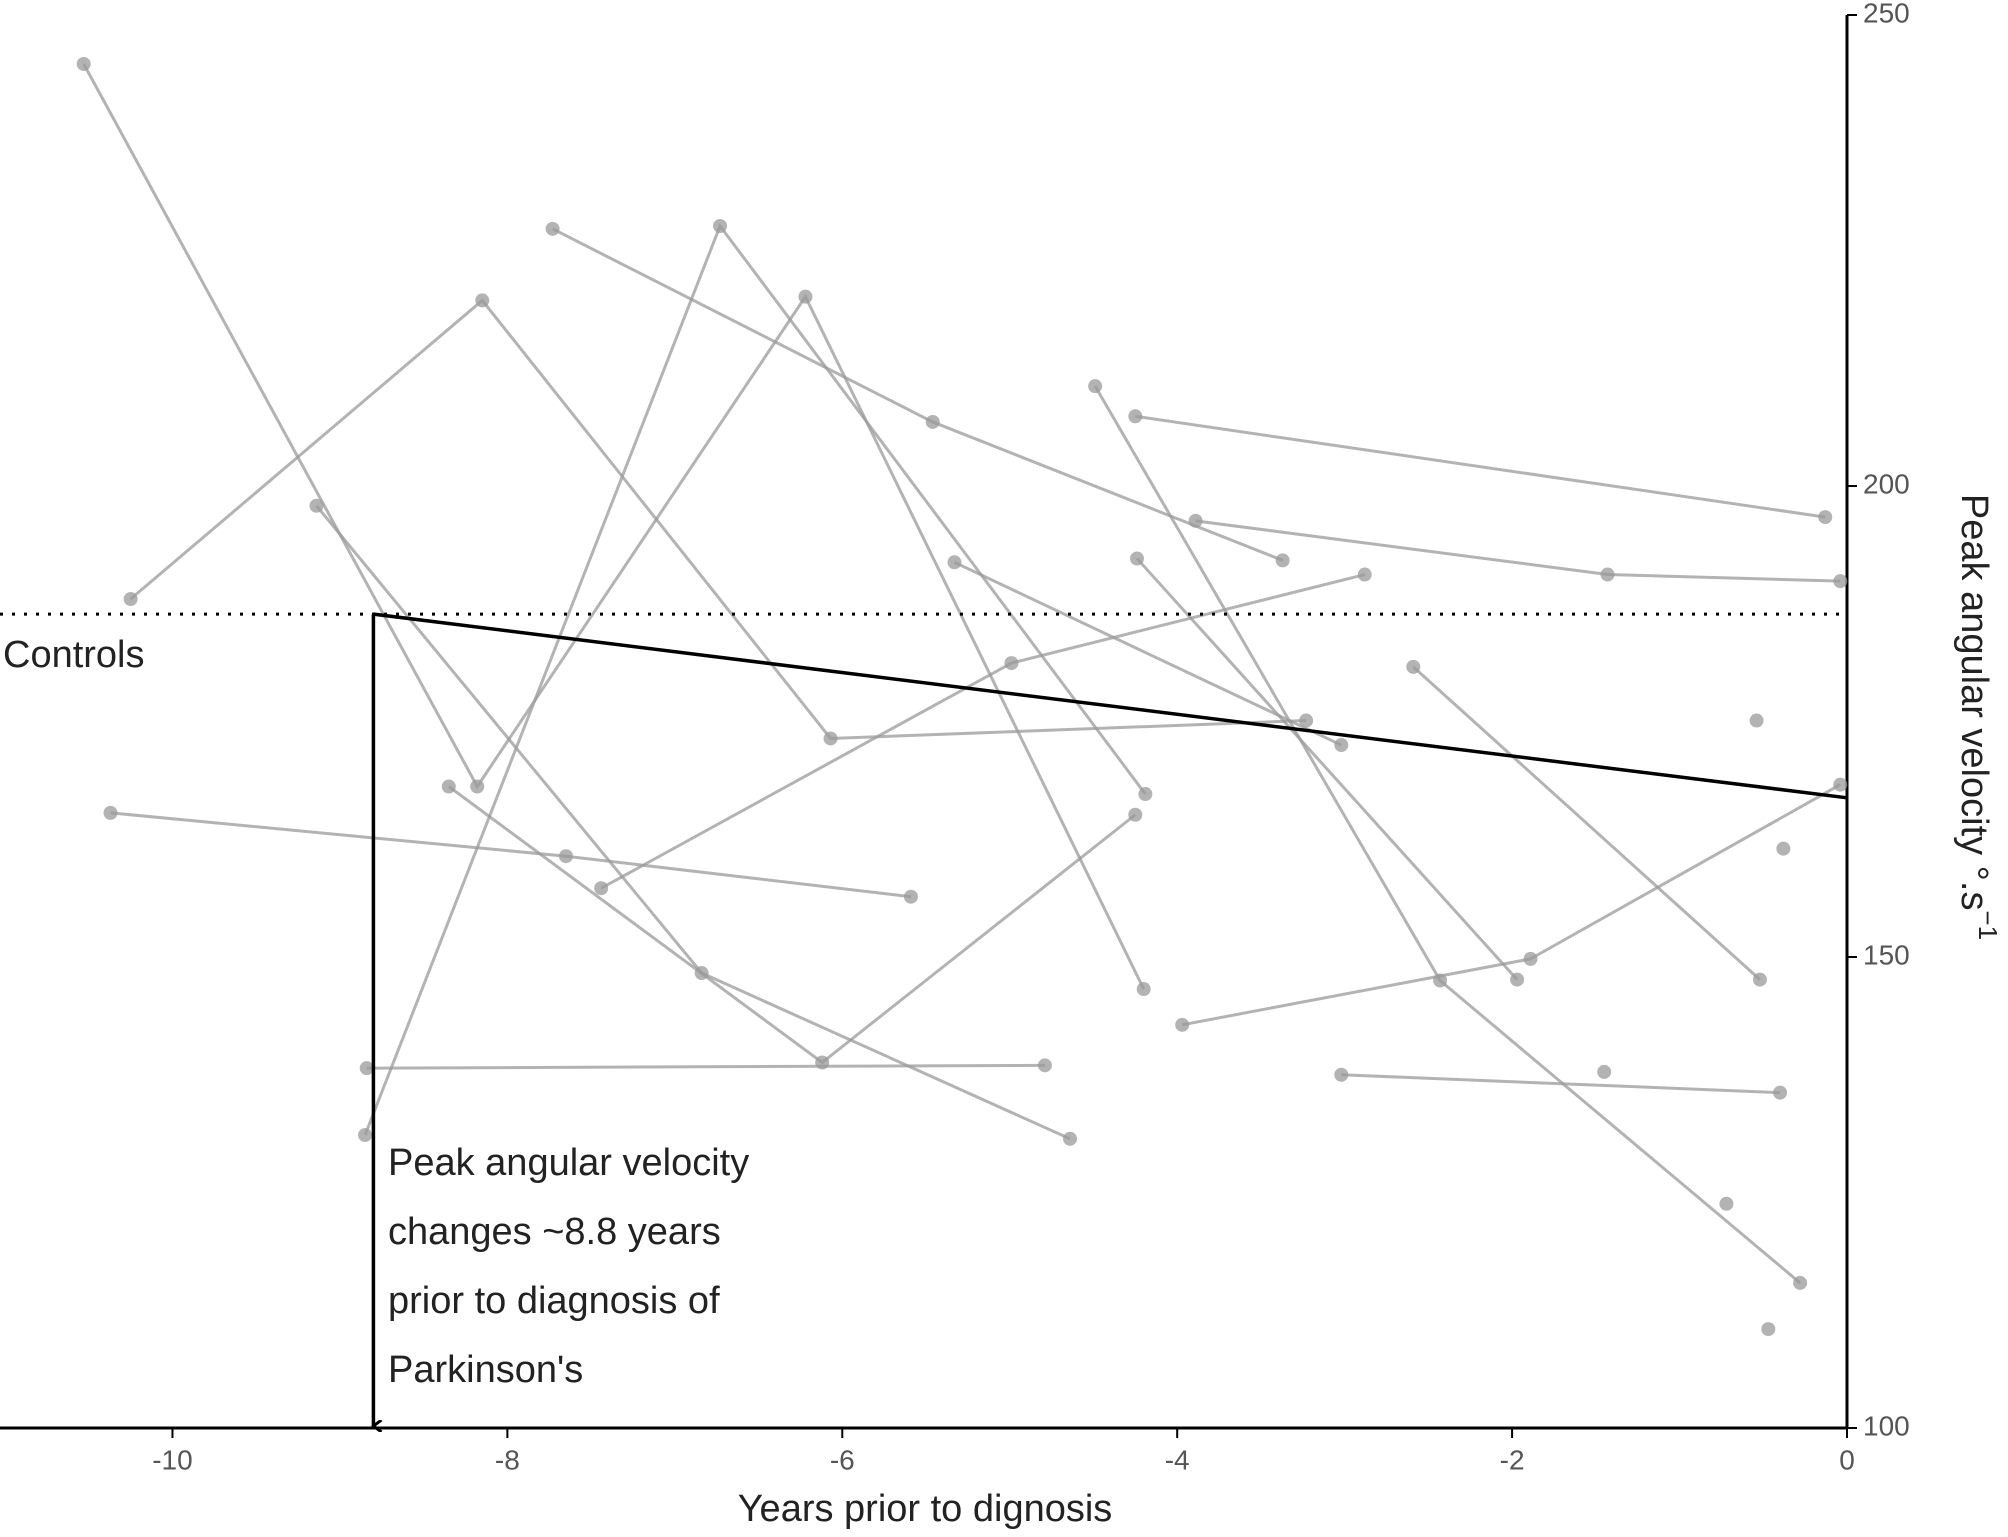 This screenshot has width=2008, height=1537. What do you see at coordinates (74, 655) in the screenshot?
I see `controls-label: Controls` at bounding box center [74, 655].